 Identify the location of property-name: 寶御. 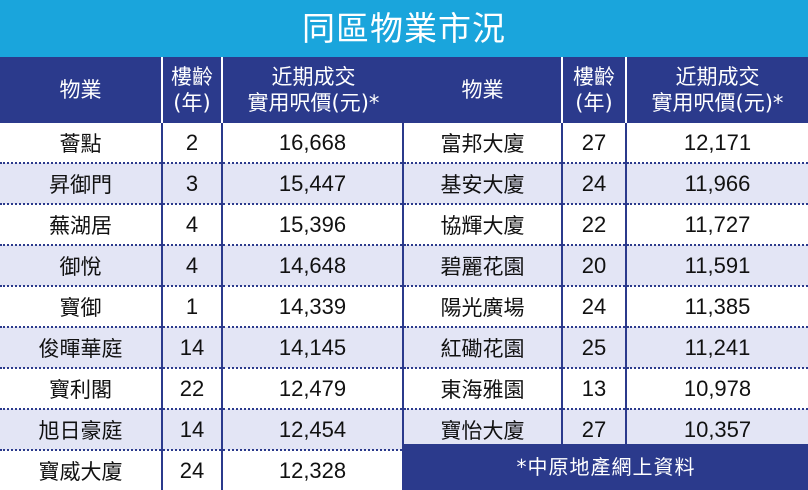
(81, 307).